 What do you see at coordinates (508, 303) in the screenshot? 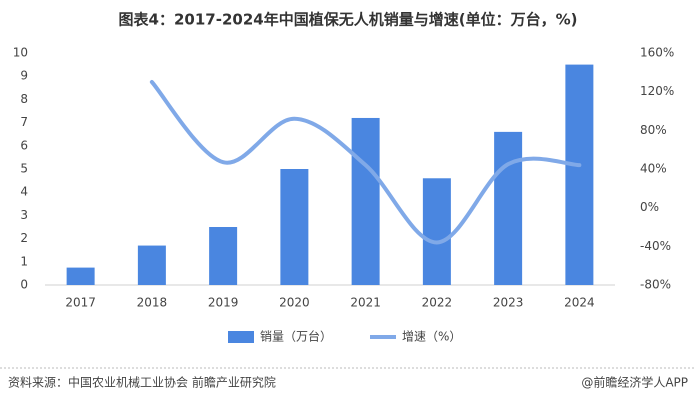
I see `x-tick-label: 2023` at bounding box center [508, 303].